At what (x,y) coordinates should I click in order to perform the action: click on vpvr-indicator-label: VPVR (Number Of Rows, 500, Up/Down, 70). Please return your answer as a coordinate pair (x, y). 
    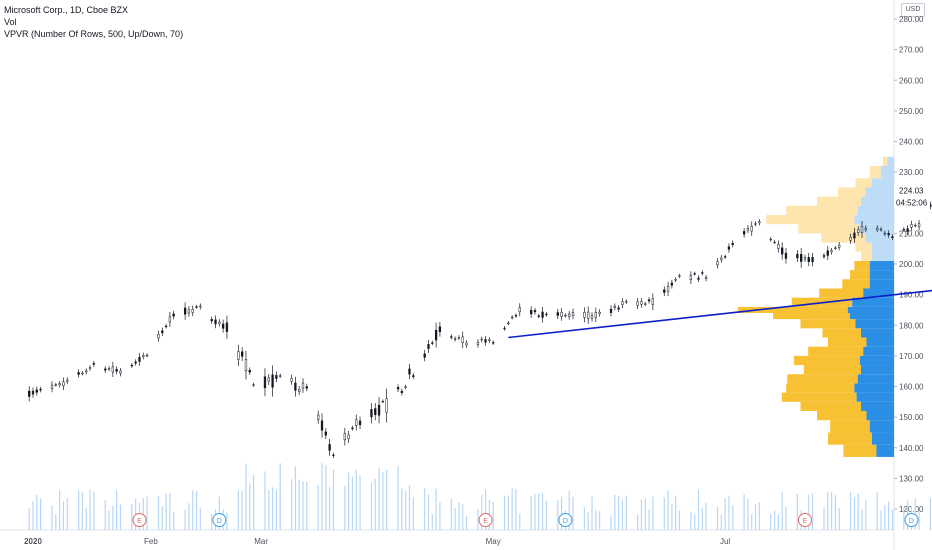
    Looking at the image, I should click on (94, 34).